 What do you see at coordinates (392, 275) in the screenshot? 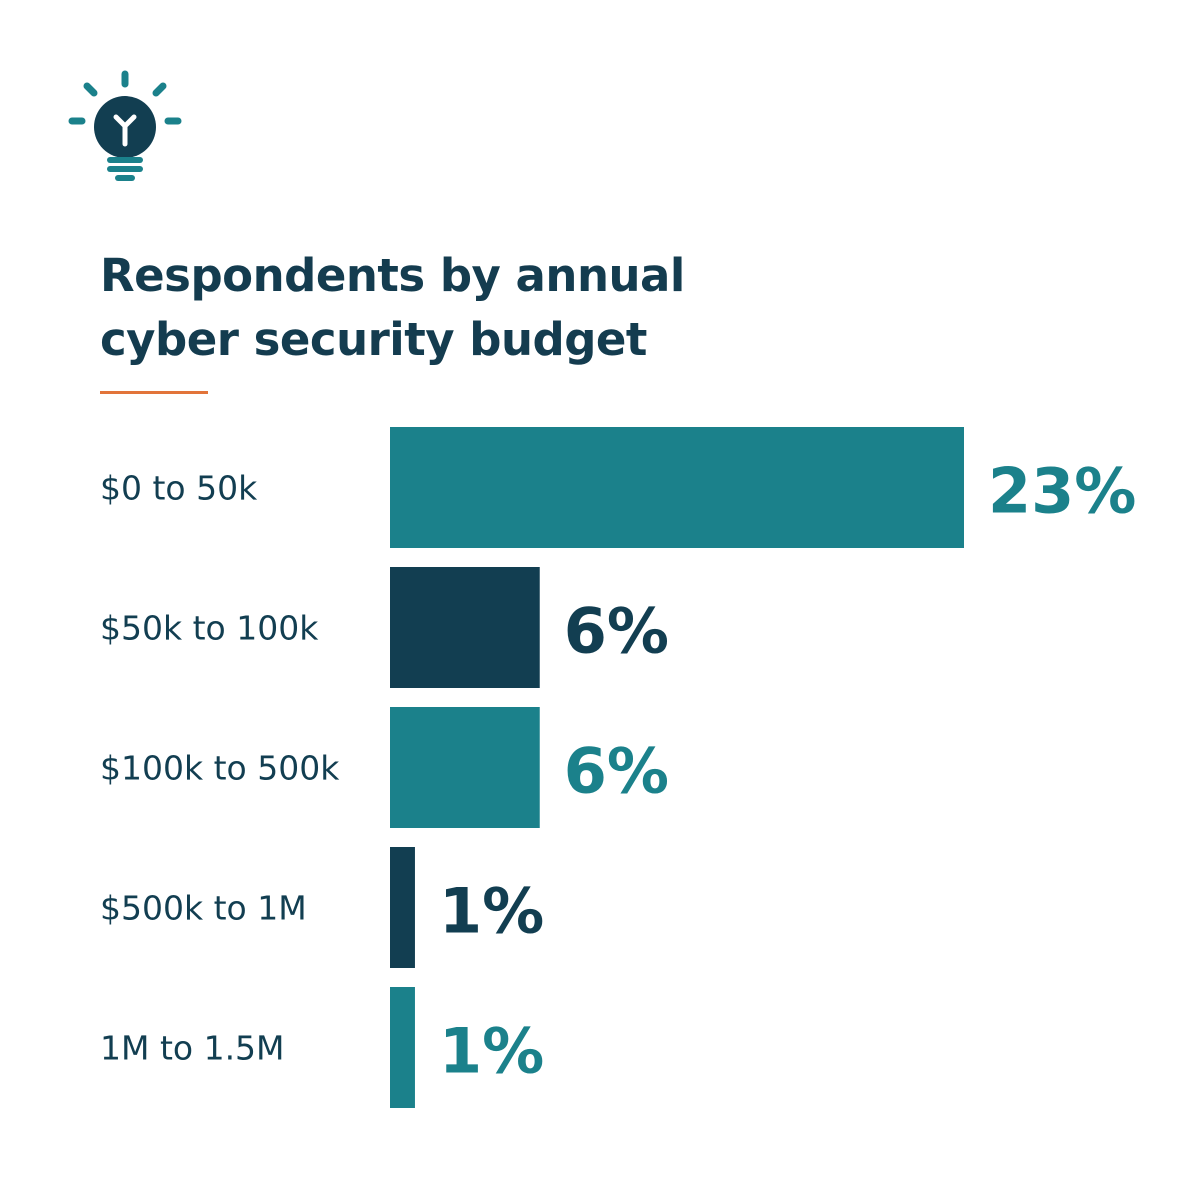
I see `chart-title-line-1: Respondents by annual` at bounding box center [392, 275].